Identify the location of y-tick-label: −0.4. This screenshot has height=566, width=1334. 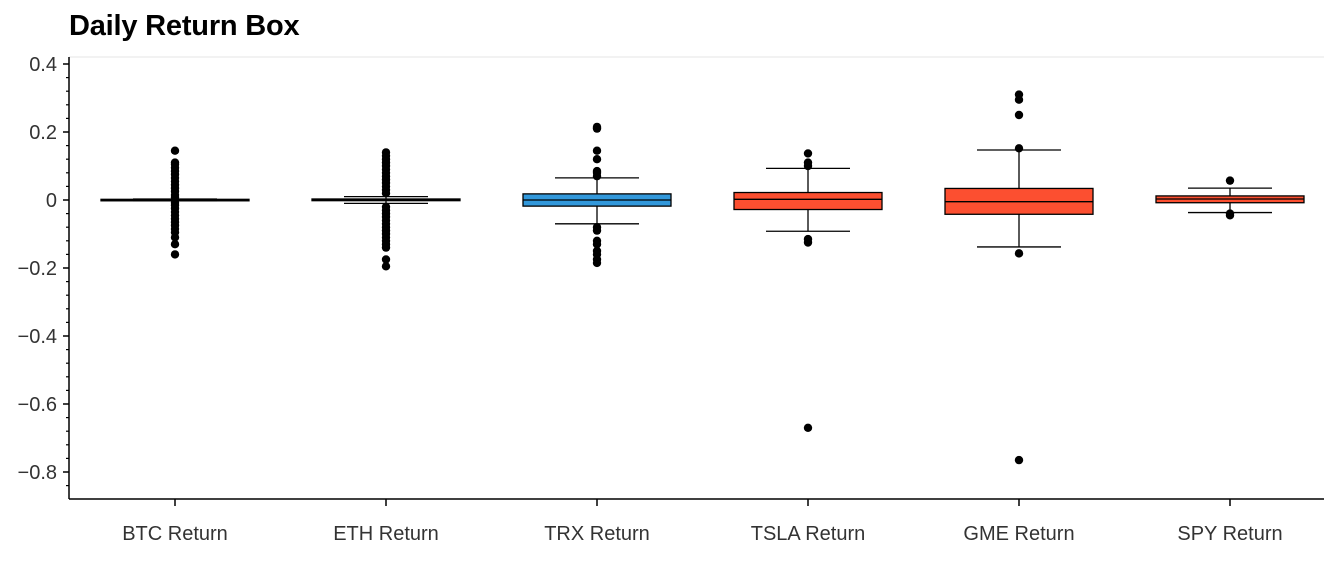
(37, 337).